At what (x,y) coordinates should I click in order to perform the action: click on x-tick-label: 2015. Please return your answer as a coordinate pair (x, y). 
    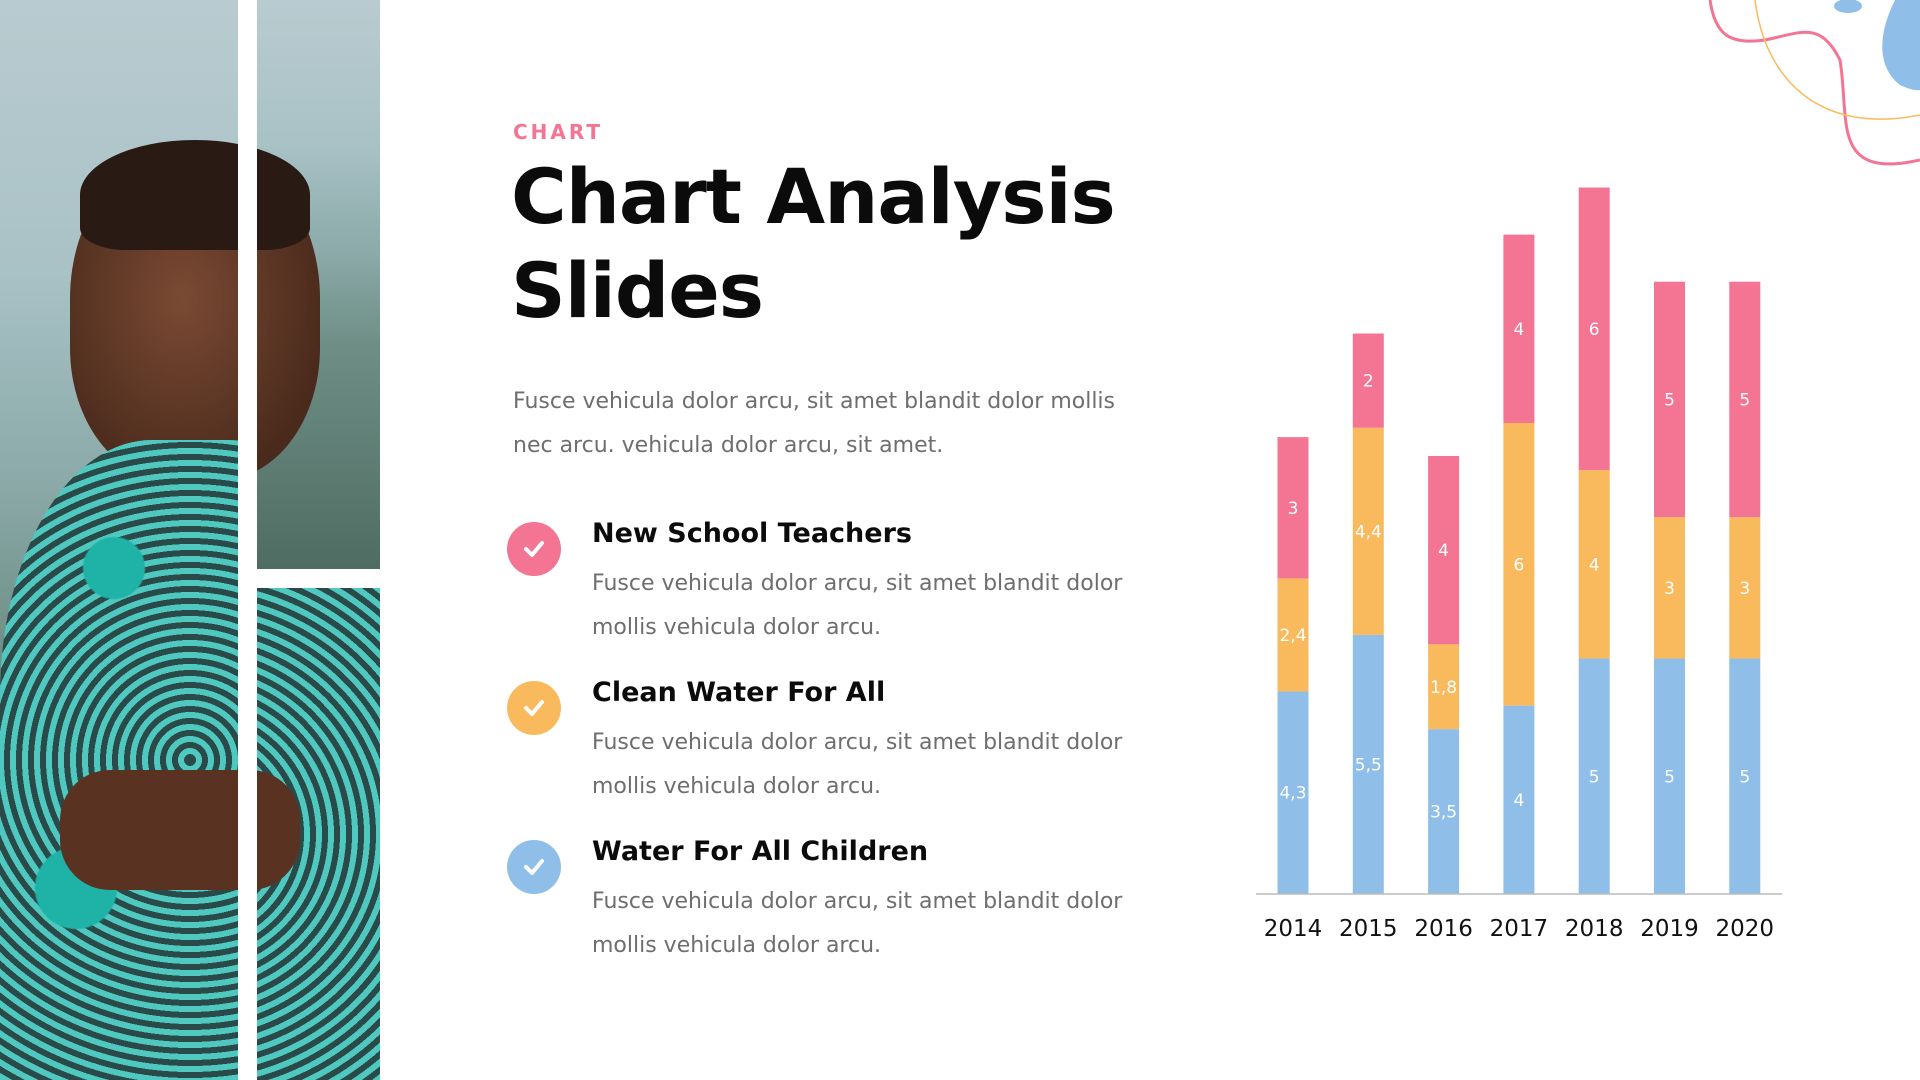
    Looking at the image, I should click on (1368, 929).